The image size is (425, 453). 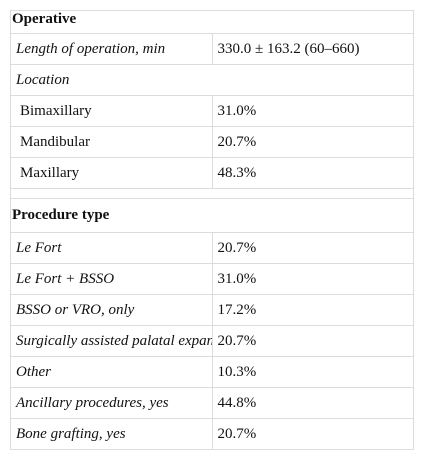 I want to click on section-title: Operative, so click(x=212, y=22).